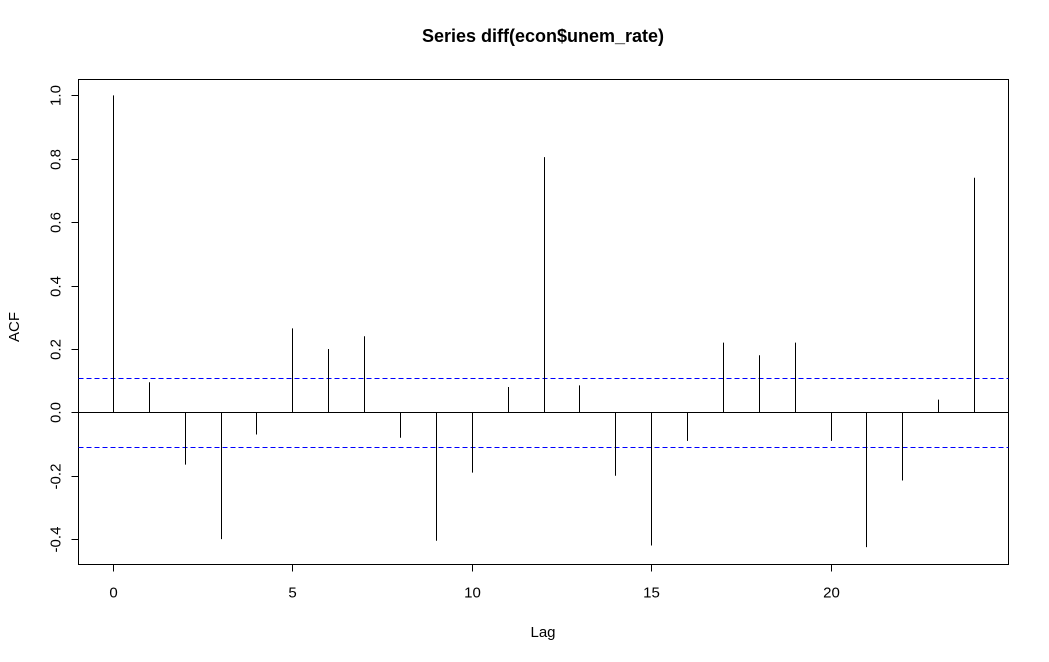  What do you see at coordinates (292, 593) in the screenshot?
I see `x-tick-label: 5` at bounding box center [292, 593].